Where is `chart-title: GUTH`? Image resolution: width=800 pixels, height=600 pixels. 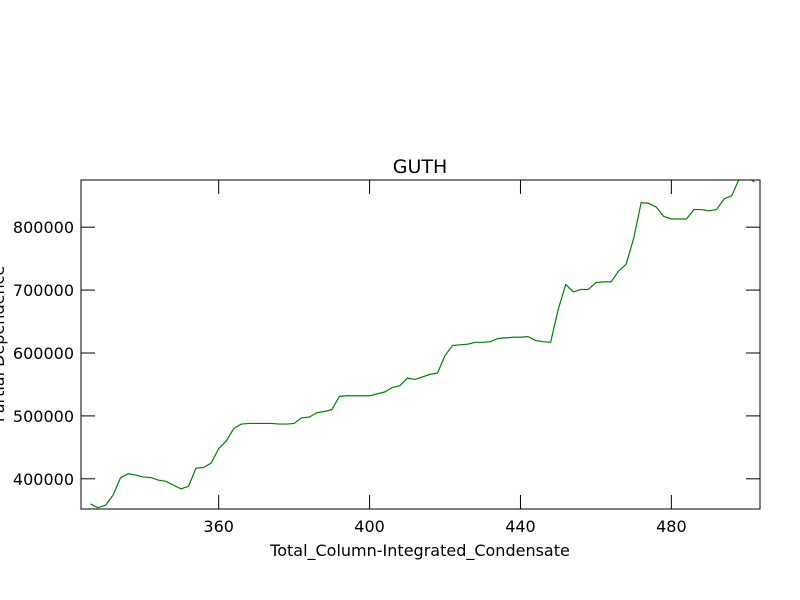 chart-title: GUTH is located at coordinates (420, 167).